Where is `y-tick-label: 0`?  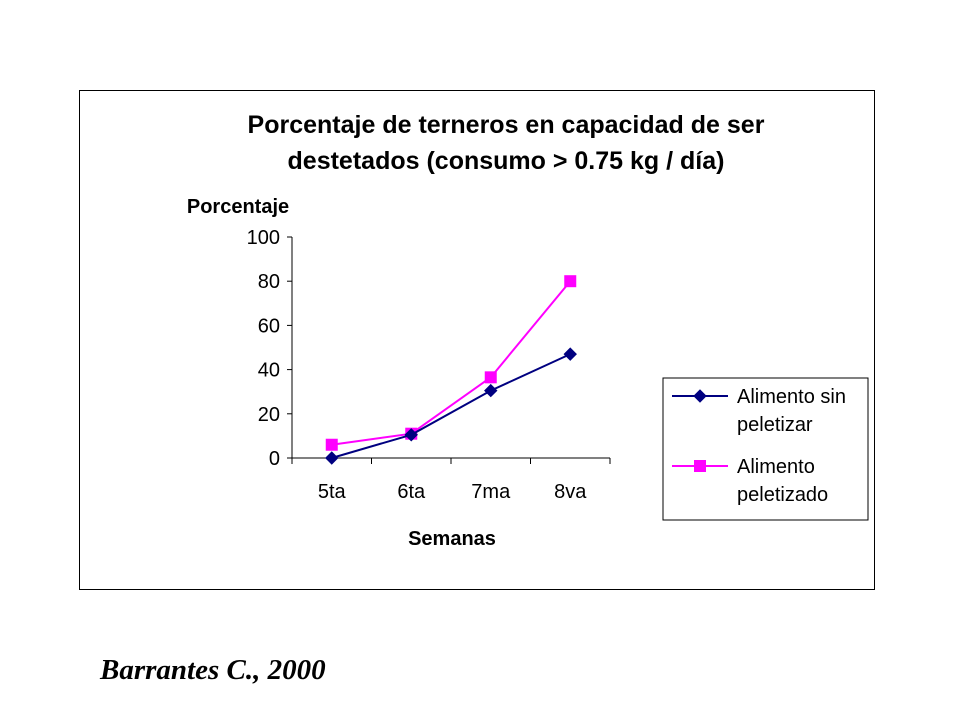
y-tick-label: 0 is located at coordinates (274, 459).